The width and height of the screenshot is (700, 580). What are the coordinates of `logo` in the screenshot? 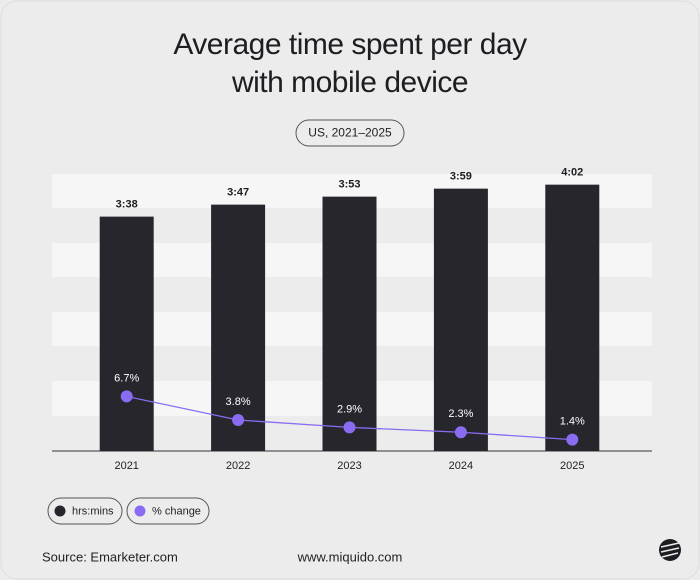 It's located at (670, 550).